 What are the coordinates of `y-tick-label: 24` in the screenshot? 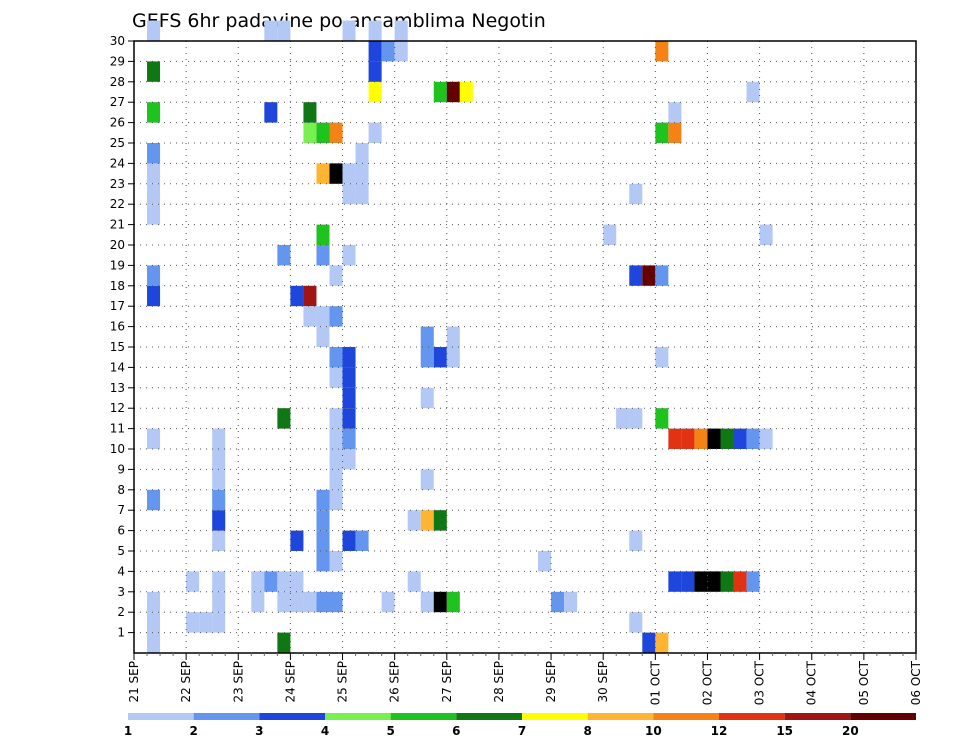 It's located at (117, 163).